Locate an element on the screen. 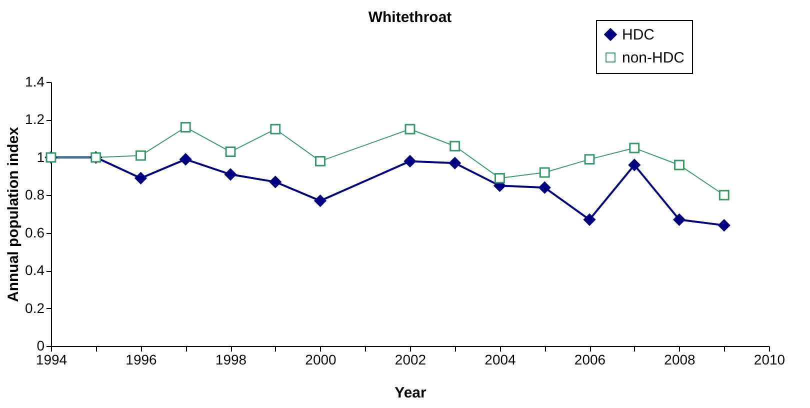 The height and width of the screenshot is (408, 810). x-tick-label: 1998 is located at coordinates (231, 360).